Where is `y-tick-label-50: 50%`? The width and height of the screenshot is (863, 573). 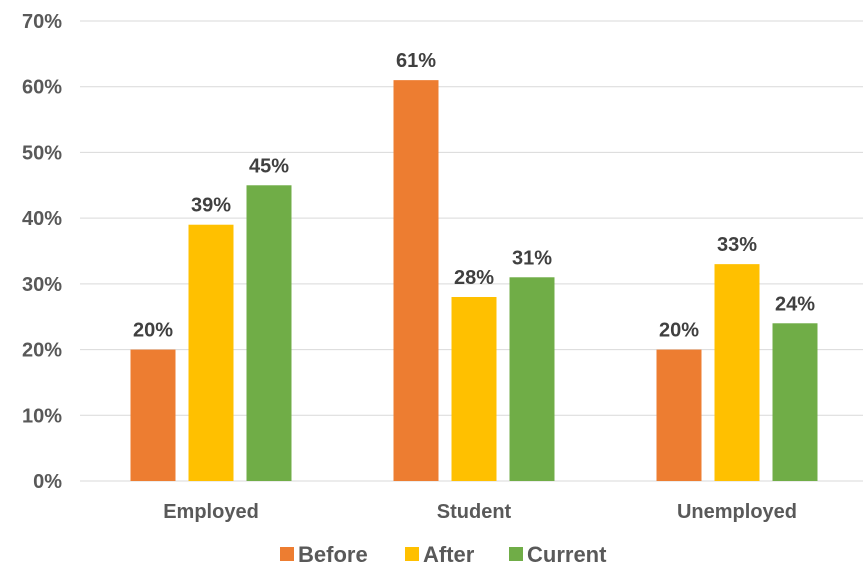 y-tick-label-50: 50% is located at coordinates (42, 153).